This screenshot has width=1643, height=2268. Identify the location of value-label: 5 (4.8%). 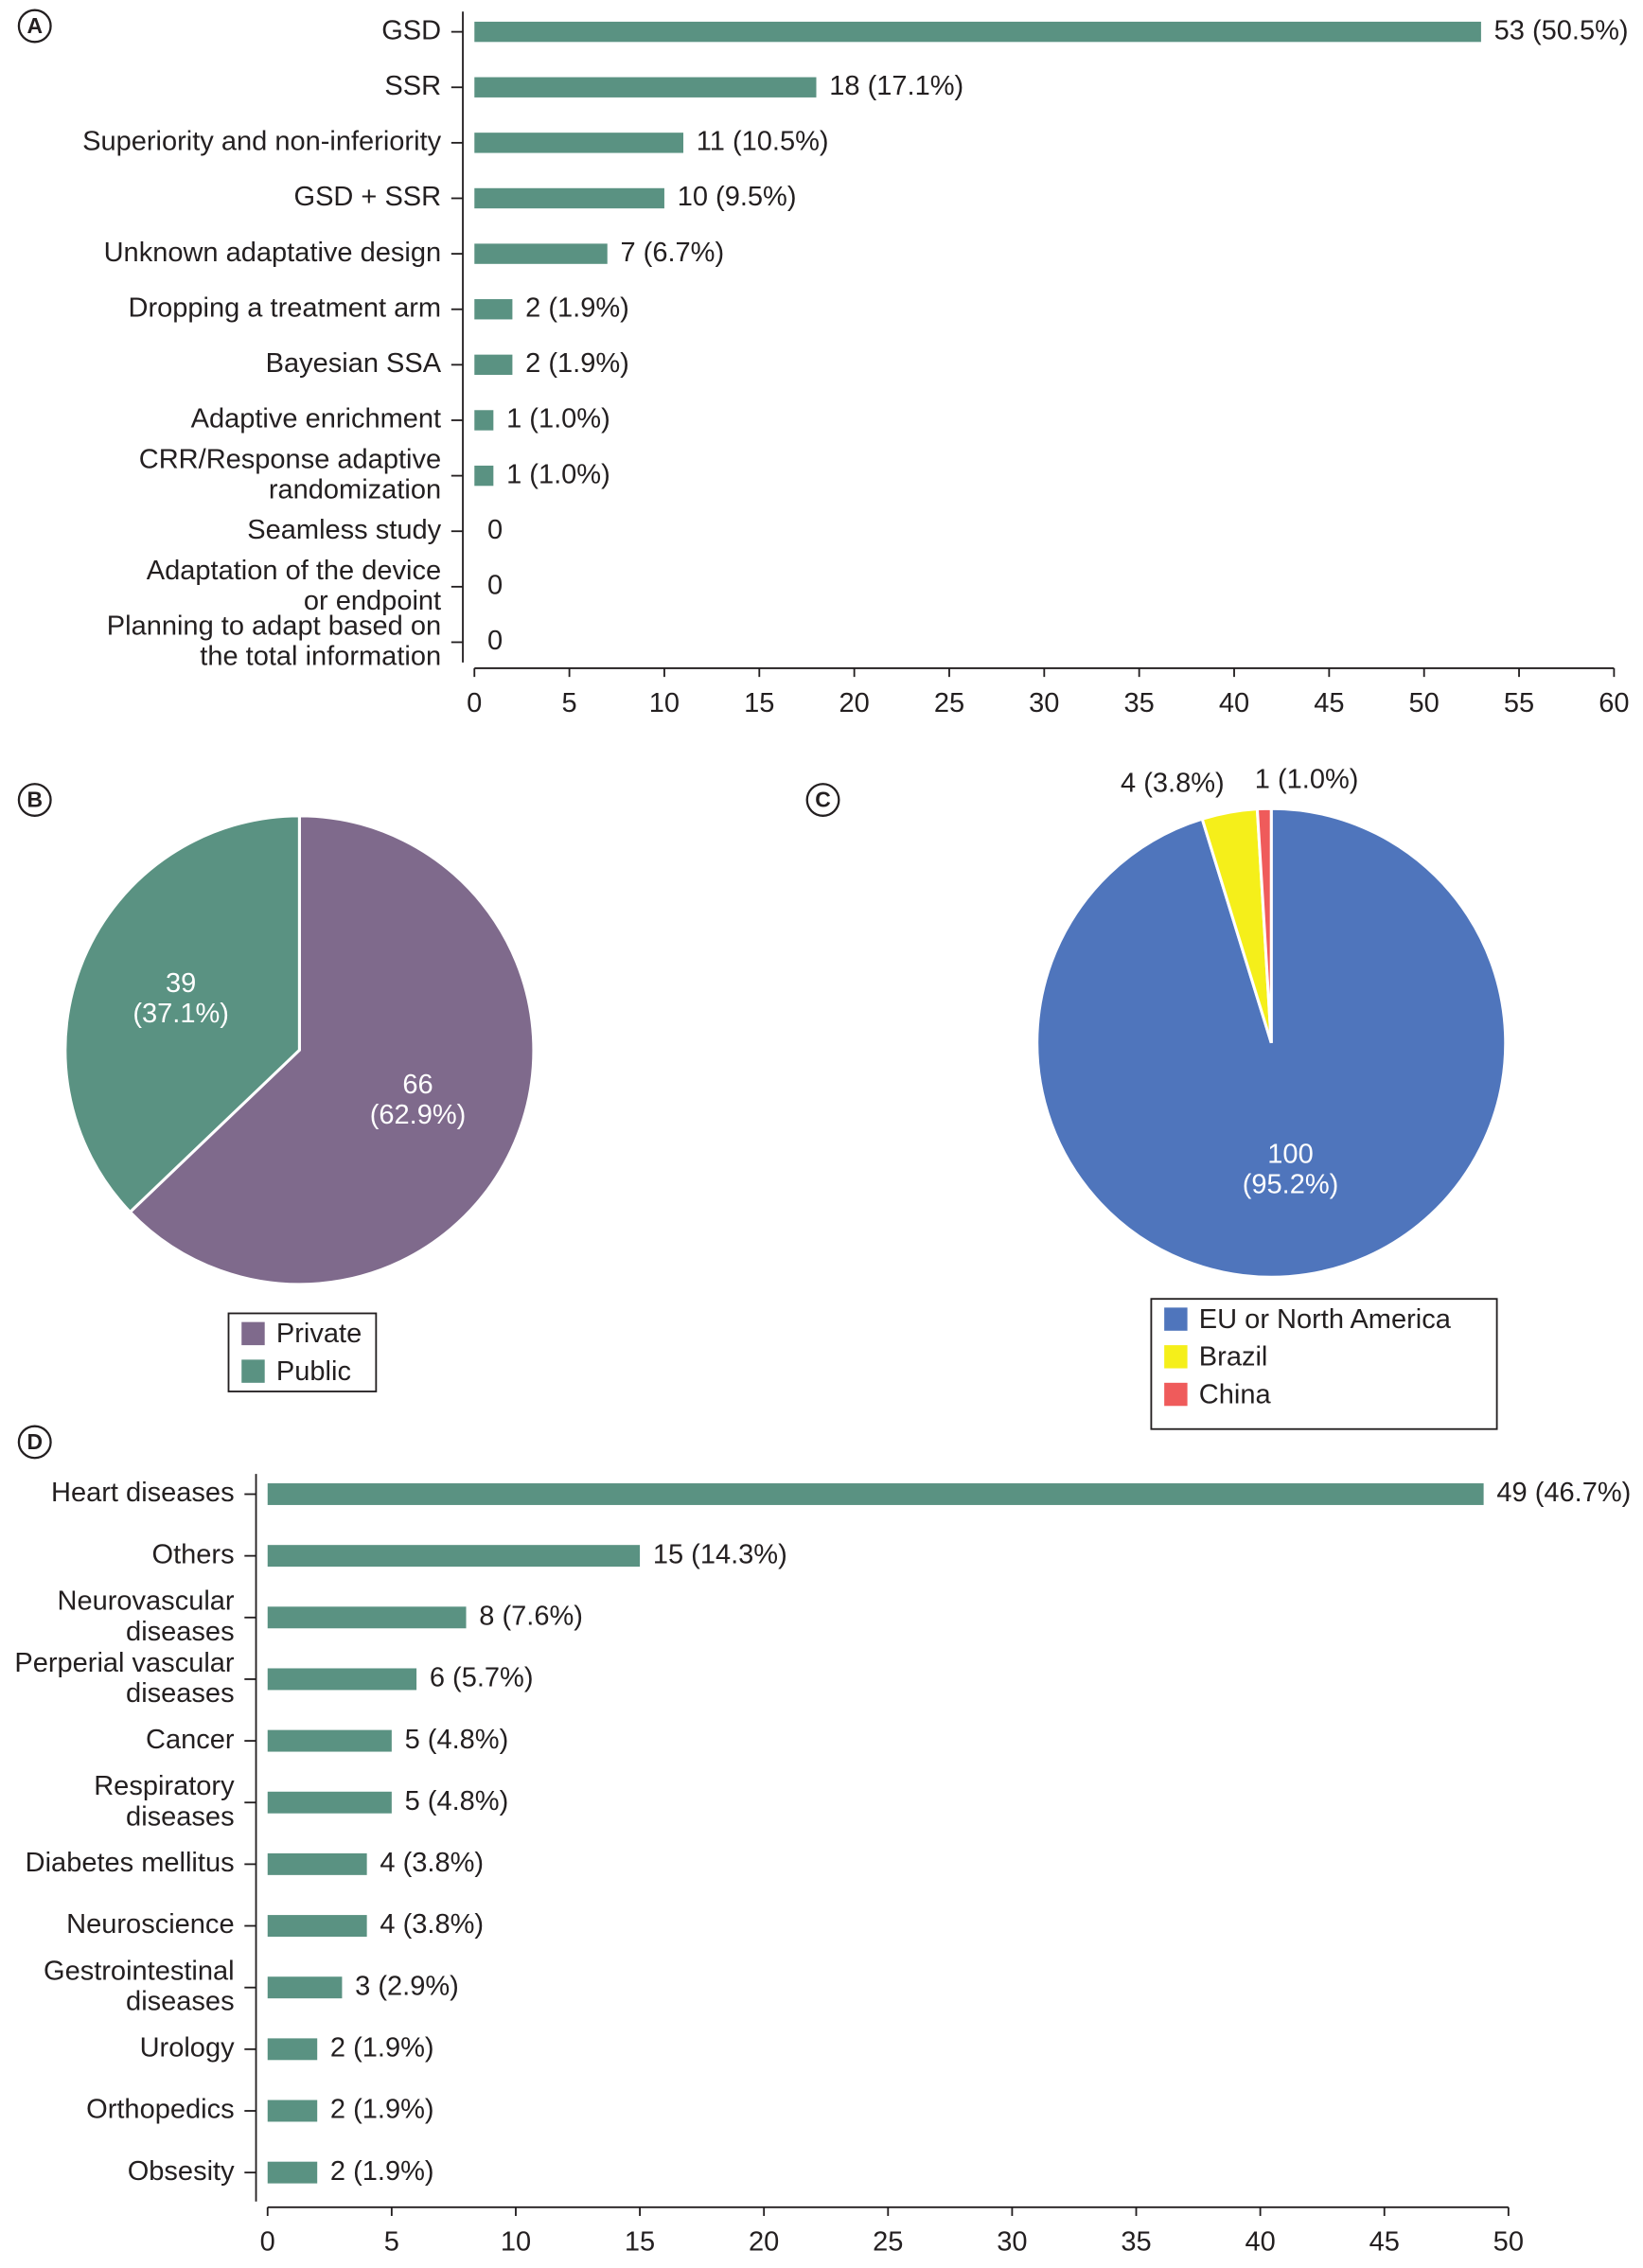
(457, 1801).